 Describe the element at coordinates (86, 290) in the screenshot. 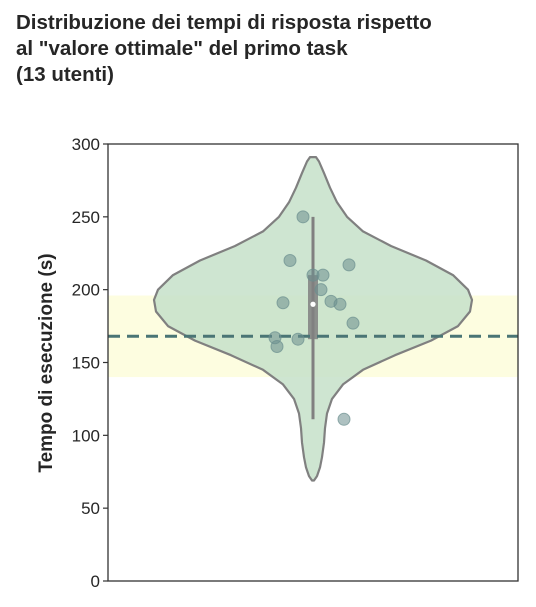

I see `y-tick-label: 200` at that location.